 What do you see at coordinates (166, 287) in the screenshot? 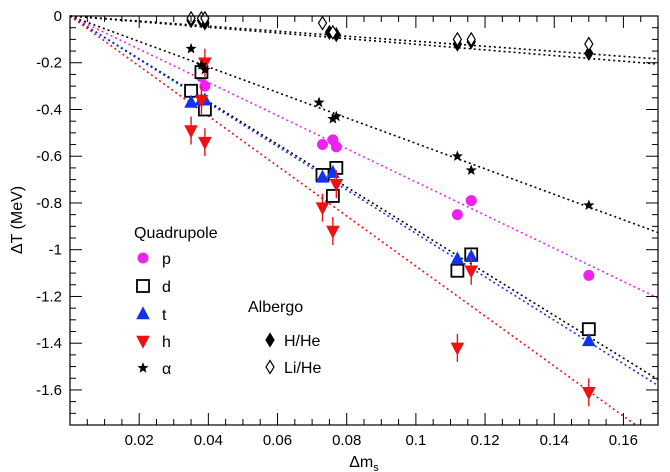
I see `legend-label-d: d` at bounding box center [166, 287].